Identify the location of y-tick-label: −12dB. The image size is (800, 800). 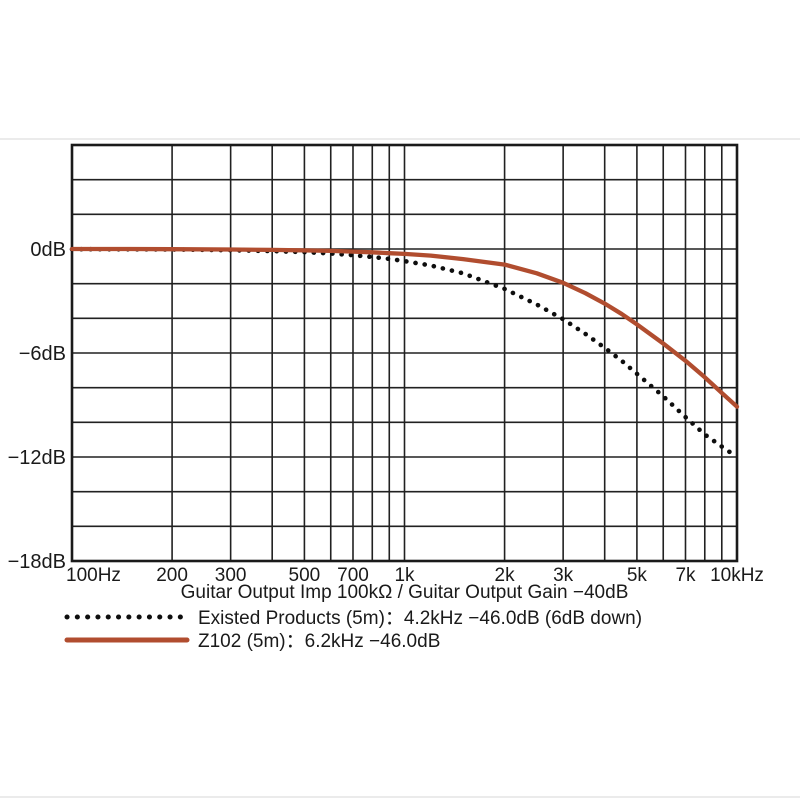
(37, 458).